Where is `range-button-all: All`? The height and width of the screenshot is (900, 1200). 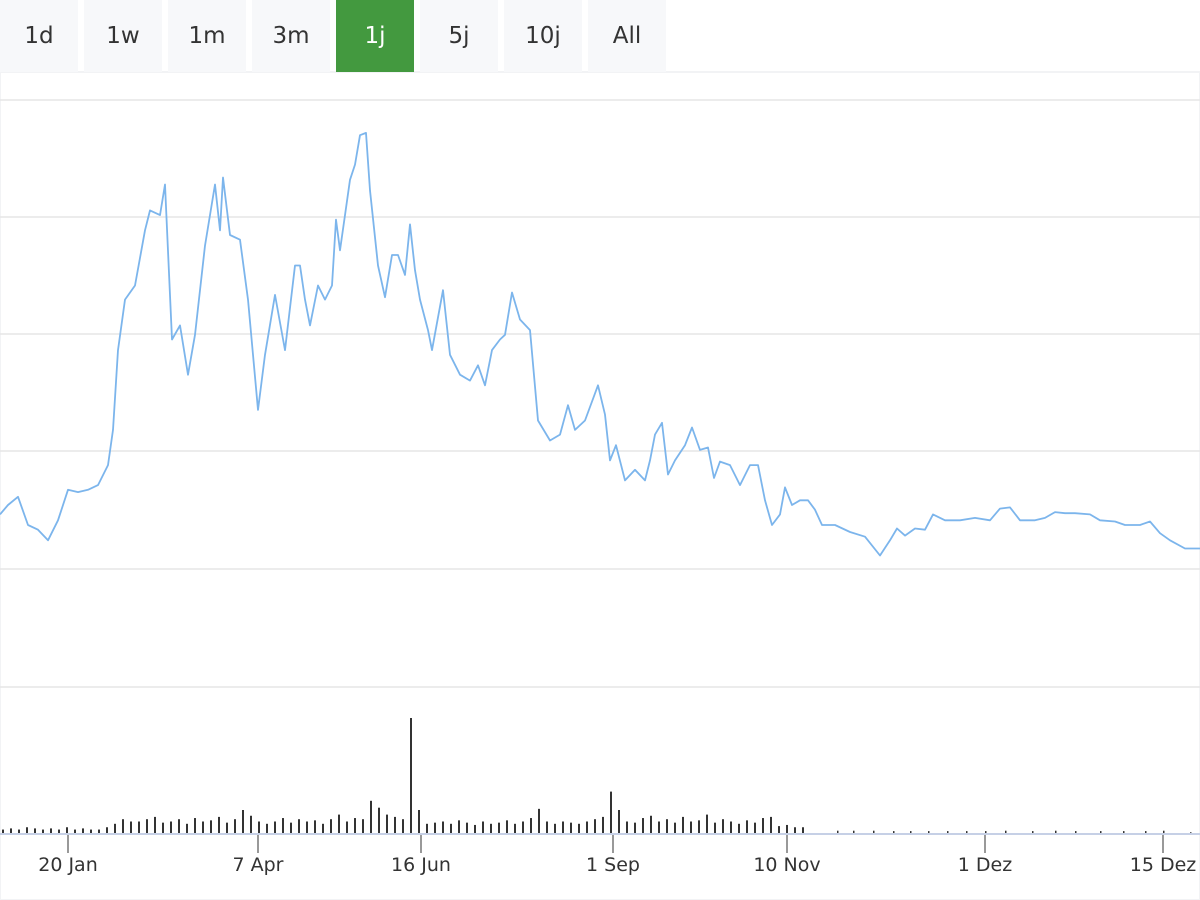
range-button-all: All is located at coordinates (627, 36).